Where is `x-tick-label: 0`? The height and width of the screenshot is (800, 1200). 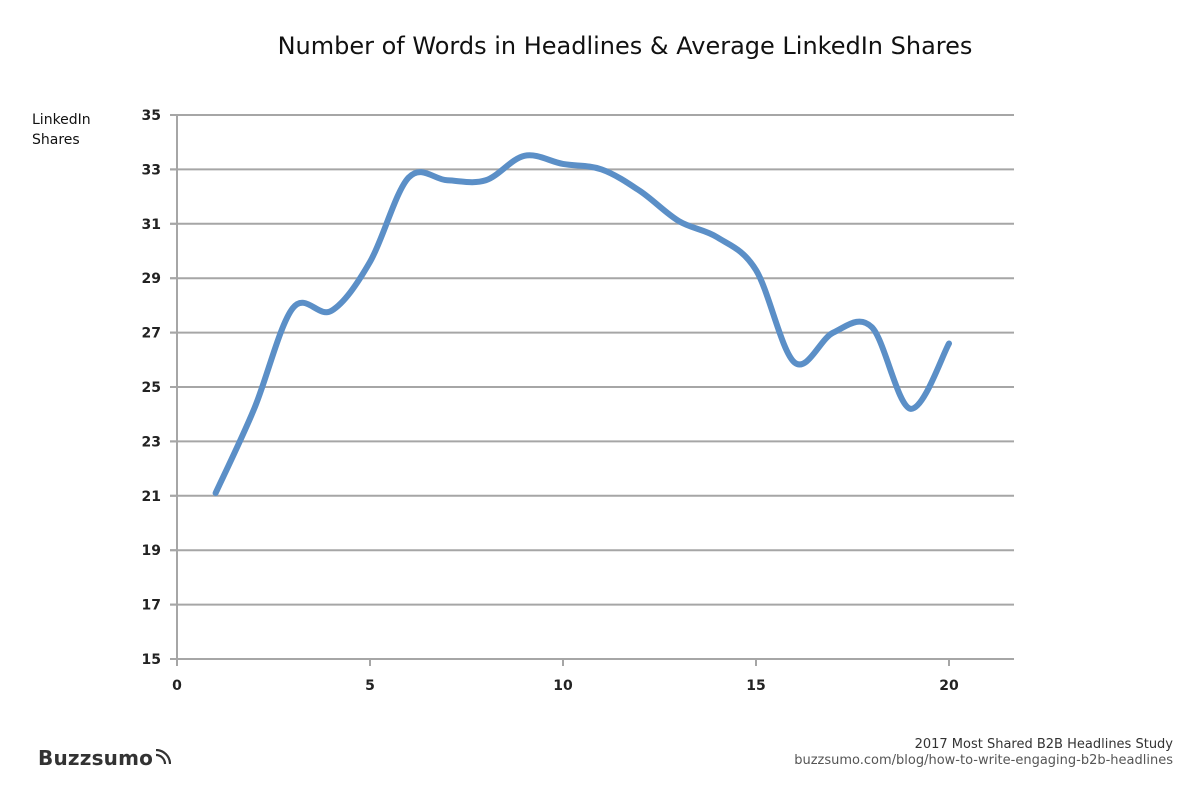 x-tick-label: 0 is located at coordinates (177, 686).